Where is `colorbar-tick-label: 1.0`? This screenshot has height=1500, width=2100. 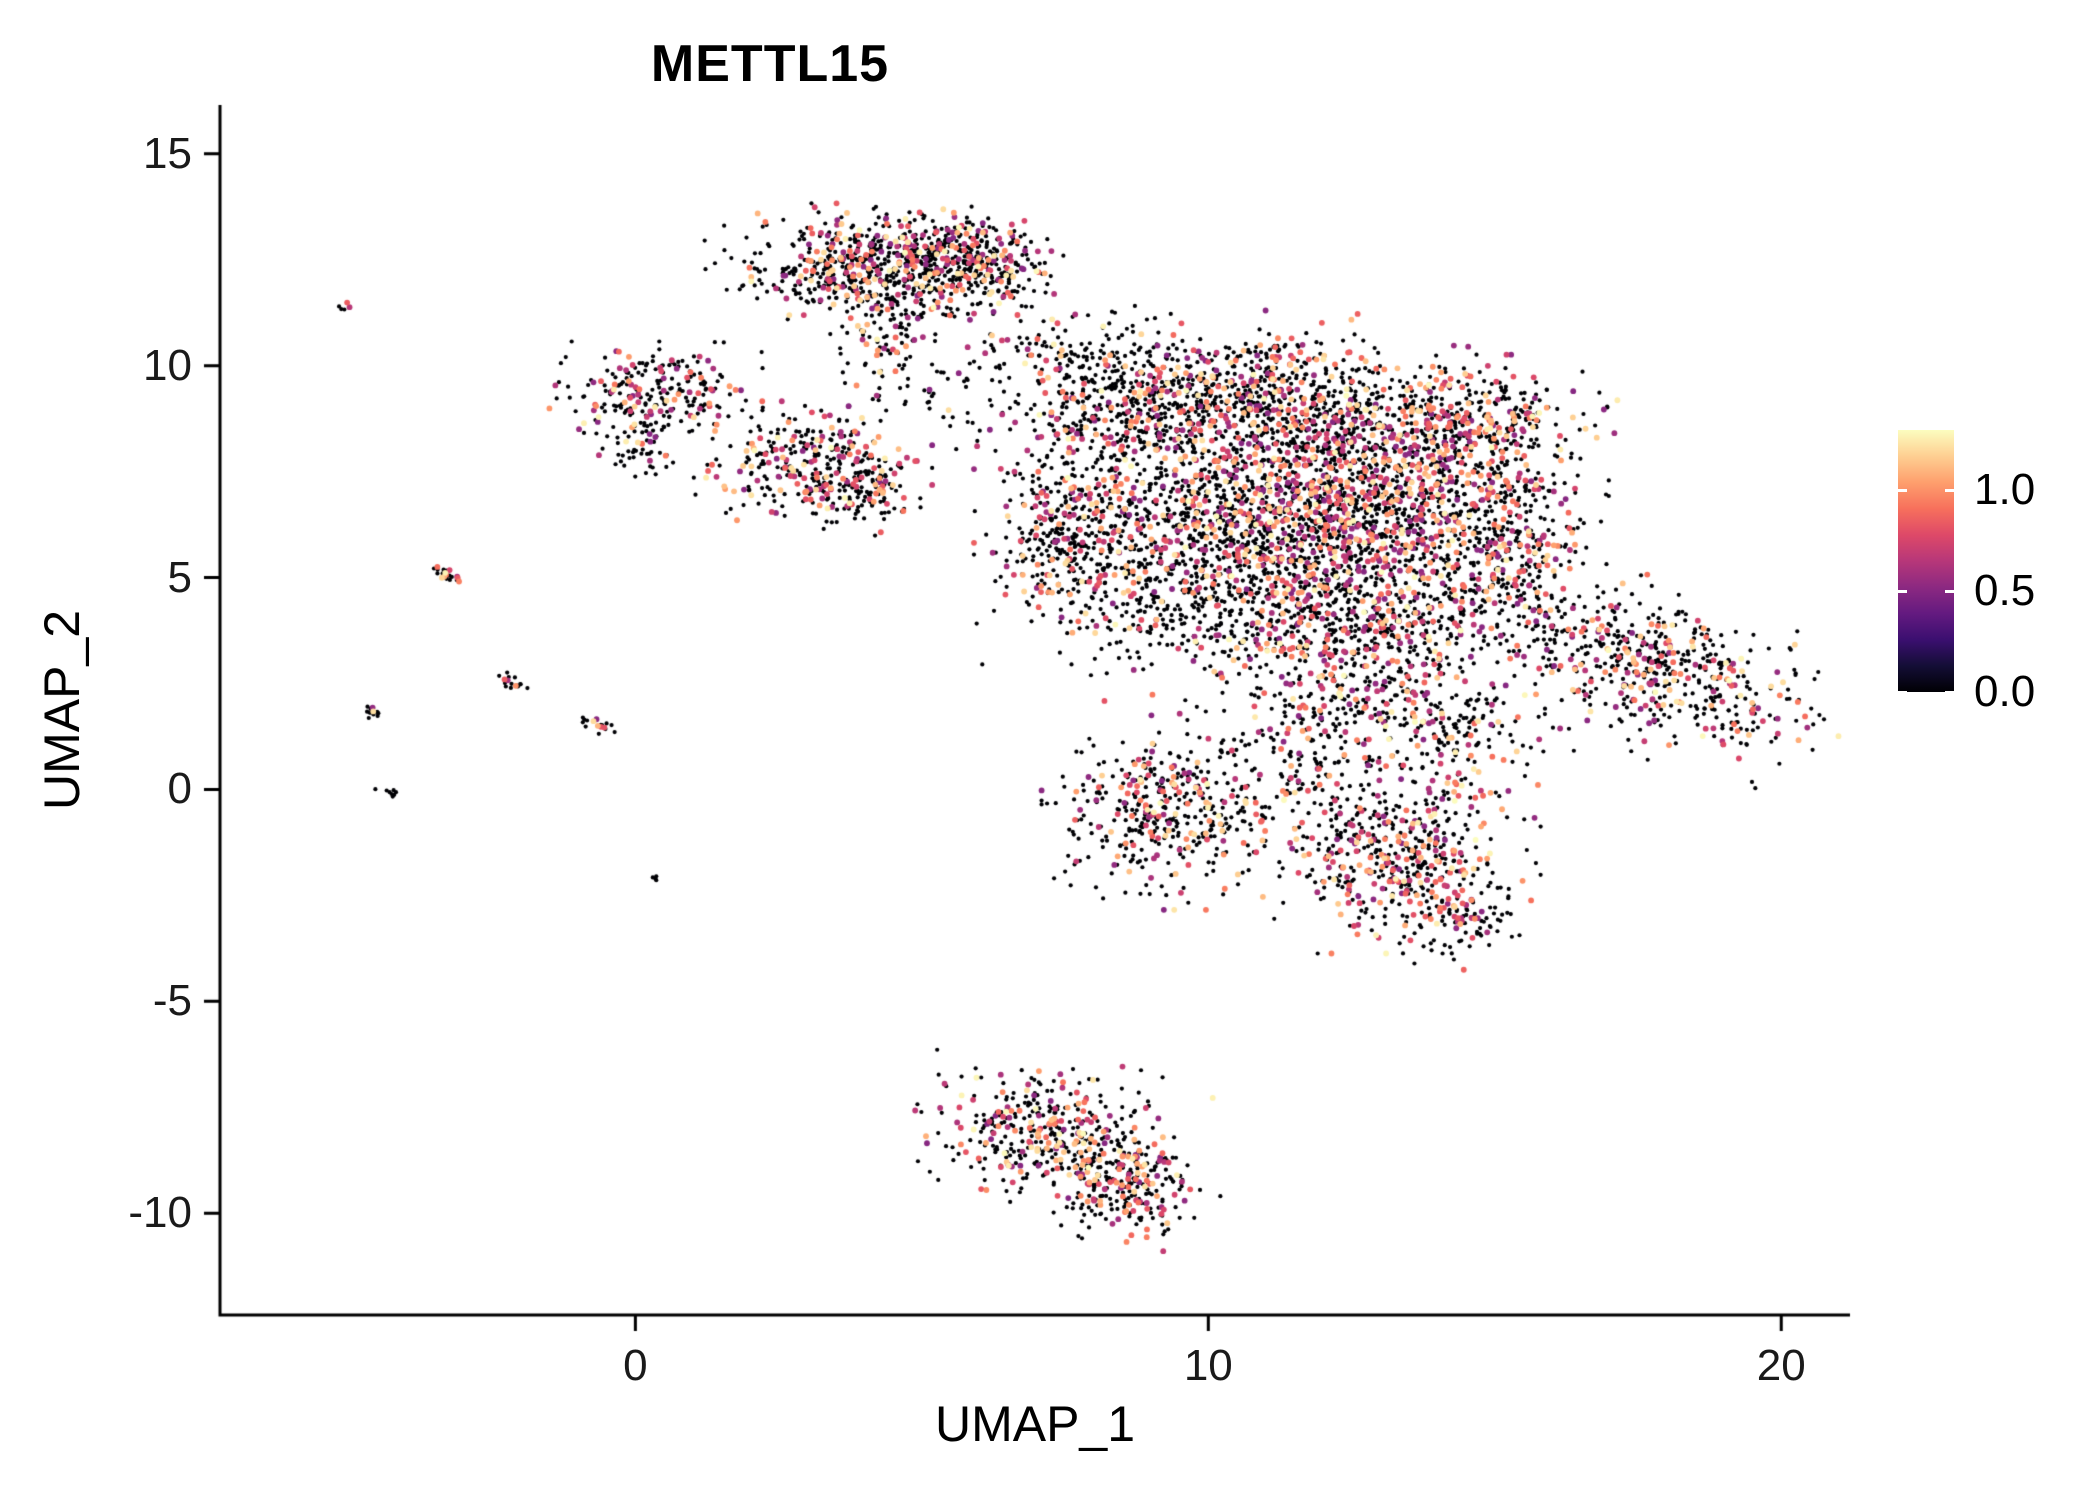
colorbar-tick-label: 1.0 is located at coordinates (2005, 490).